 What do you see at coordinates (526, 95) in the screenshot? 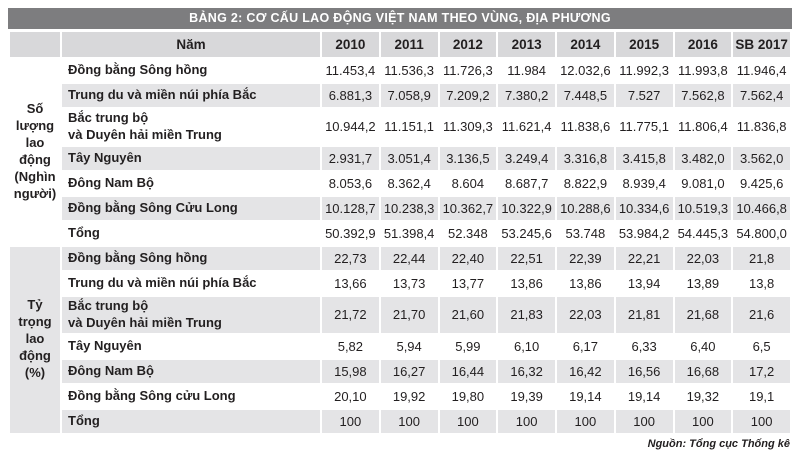
I see `value-cell: 7.380,2` at bounding box center [526, 95].